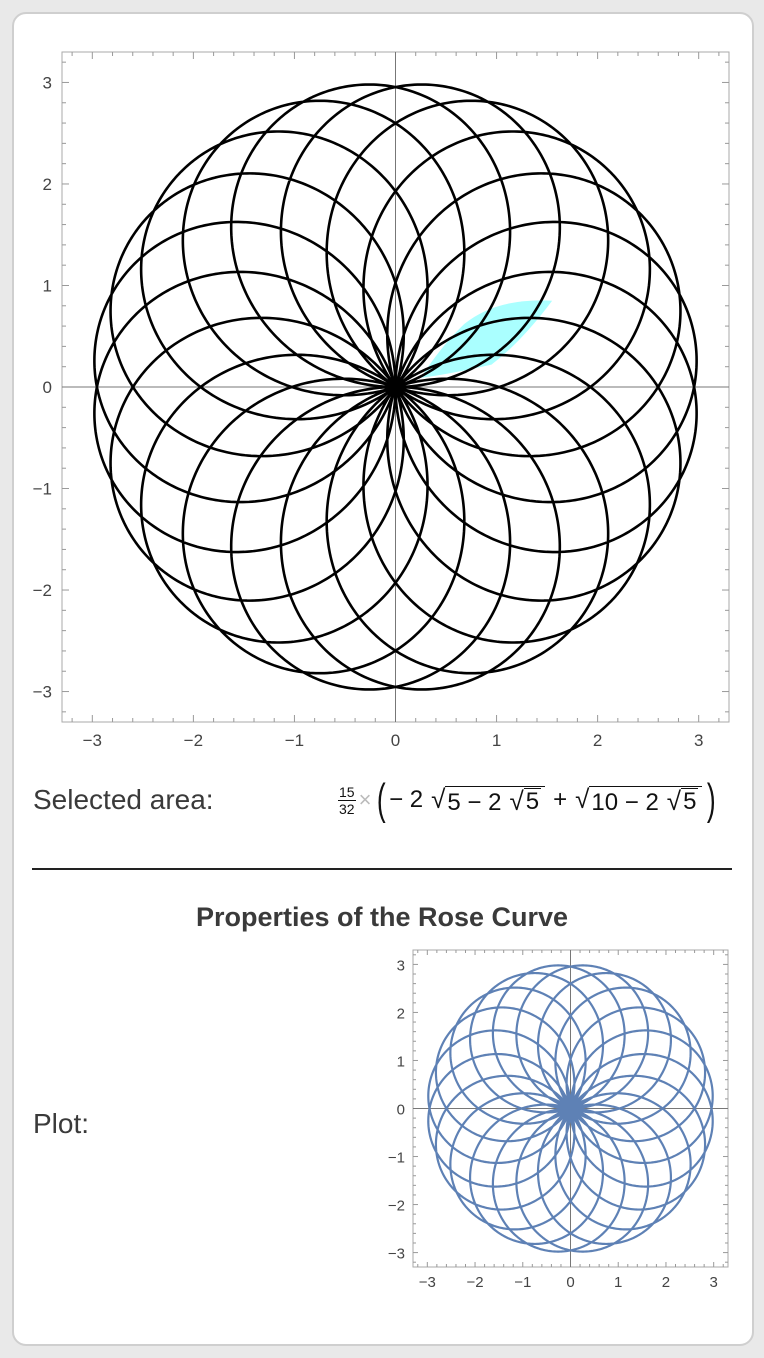  I want to click on term1-coefficient: − 2, so click(406, 799).